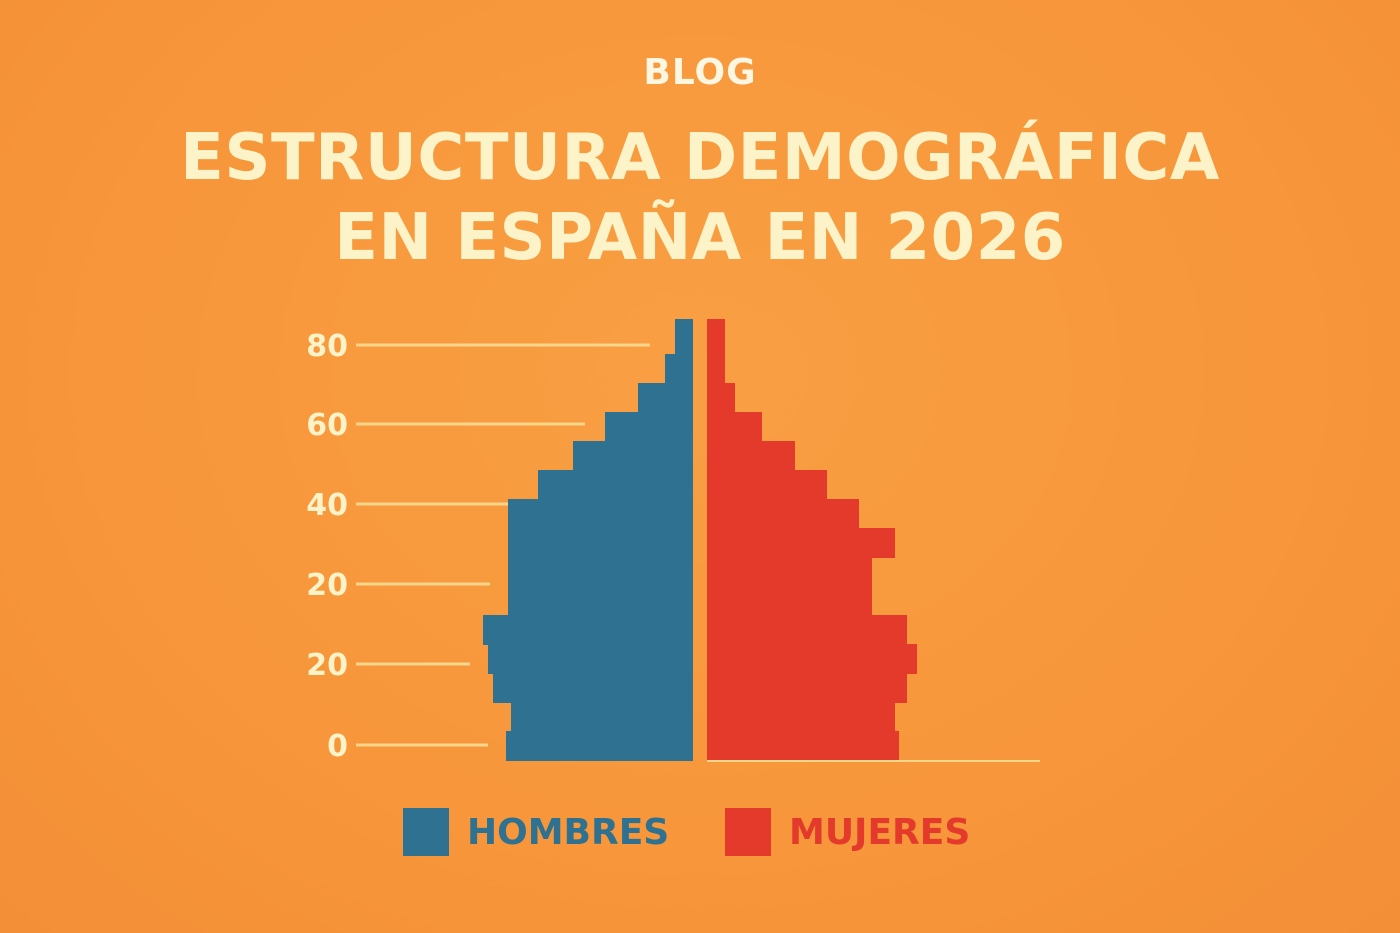 The height and width of the screenshot is (933, 1400). I want to click on legend-label-hombres: HOMBRES, so click(568, 832).